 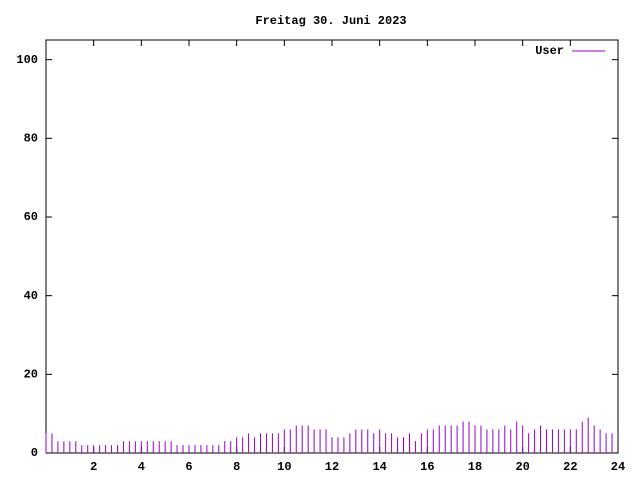 What do you see at coordinates (330, 21) in the screenshot?
I see `chart-title: Freitag 30. Juni 2023` at bounding box center [330, 21].